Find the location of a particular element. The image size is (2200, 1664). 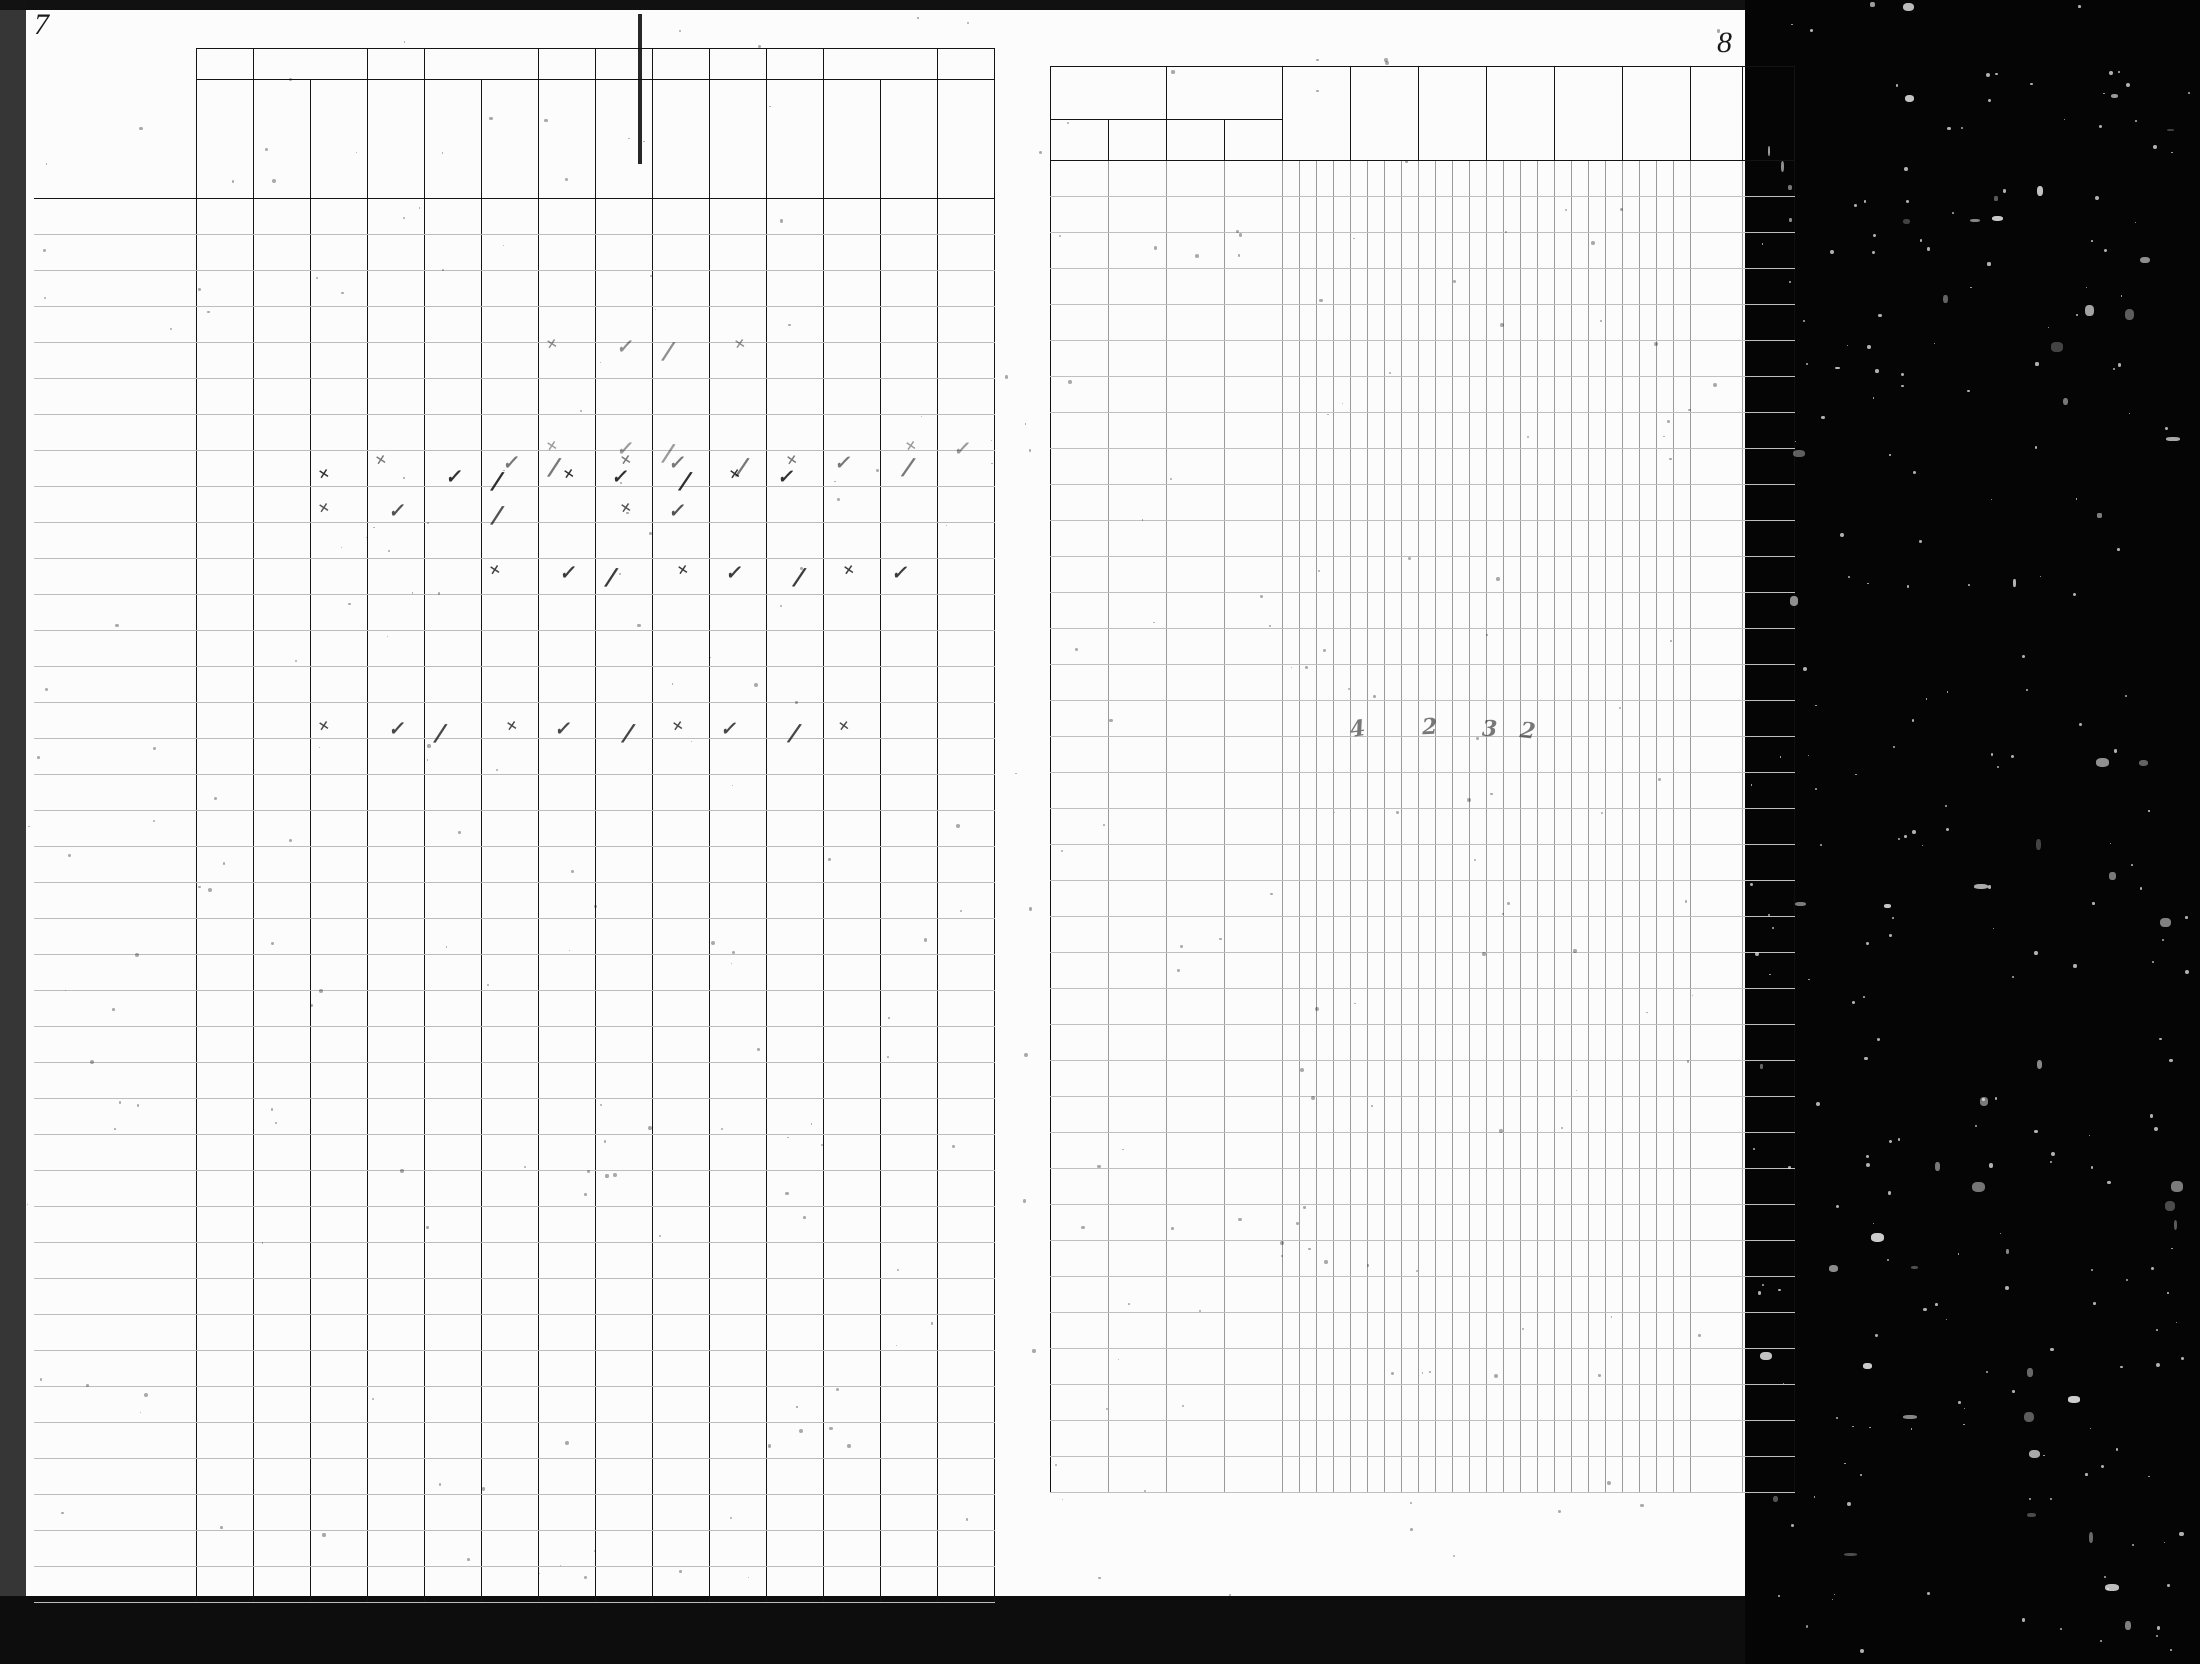

dust-fleck is located at coordinates (2066, 402).